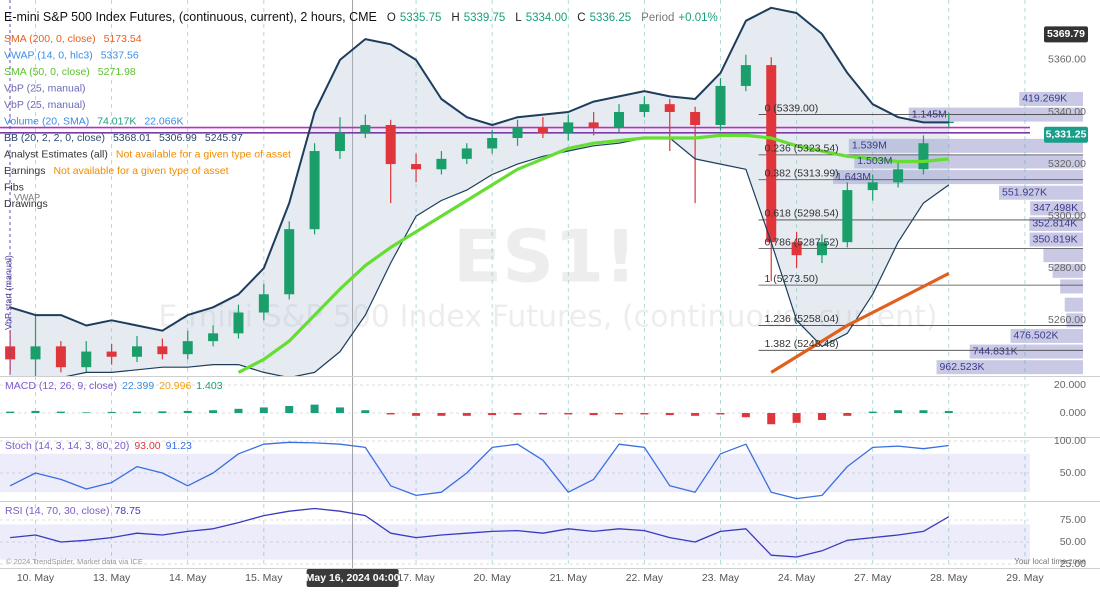 Image resolution: width=1100 pixels, height=604 pixels. What do you see at coordinates (962, 367) in the screenshot?
I see `volume-profile-label: 962.523K` at bounding box center [962, 367].